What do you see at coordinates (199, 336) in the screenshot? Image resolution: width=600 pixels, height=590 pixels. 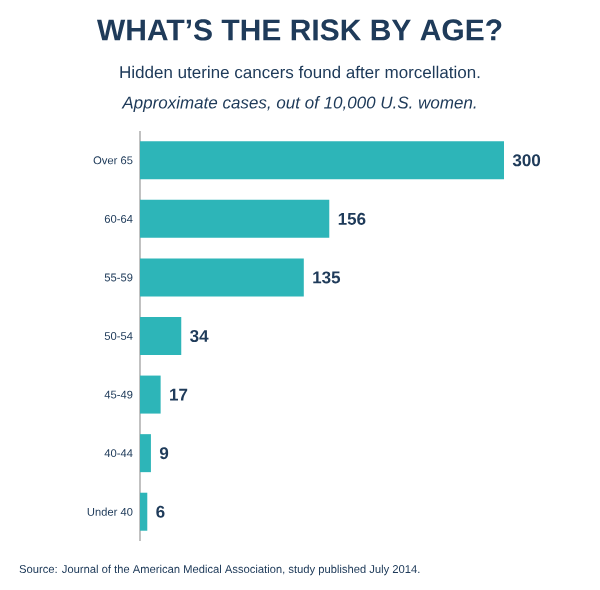 I see `data-label: 34` at bounding box center [199, 336].